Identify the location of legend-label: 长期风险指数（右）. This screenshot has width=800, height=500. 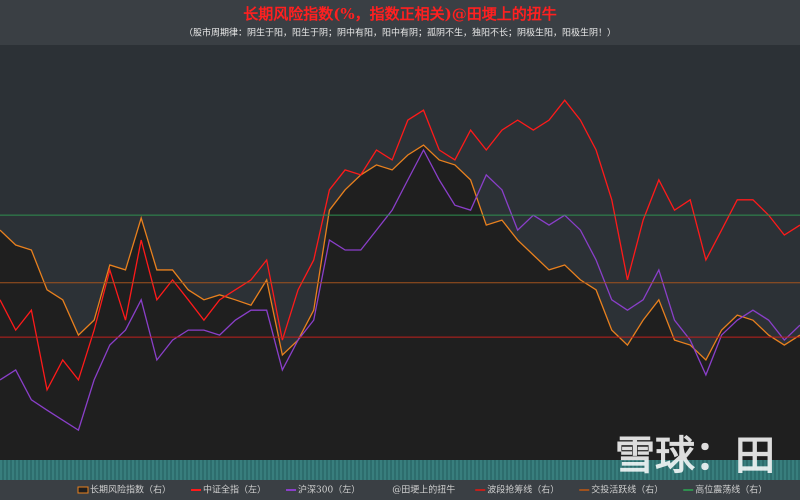
(130, 490).